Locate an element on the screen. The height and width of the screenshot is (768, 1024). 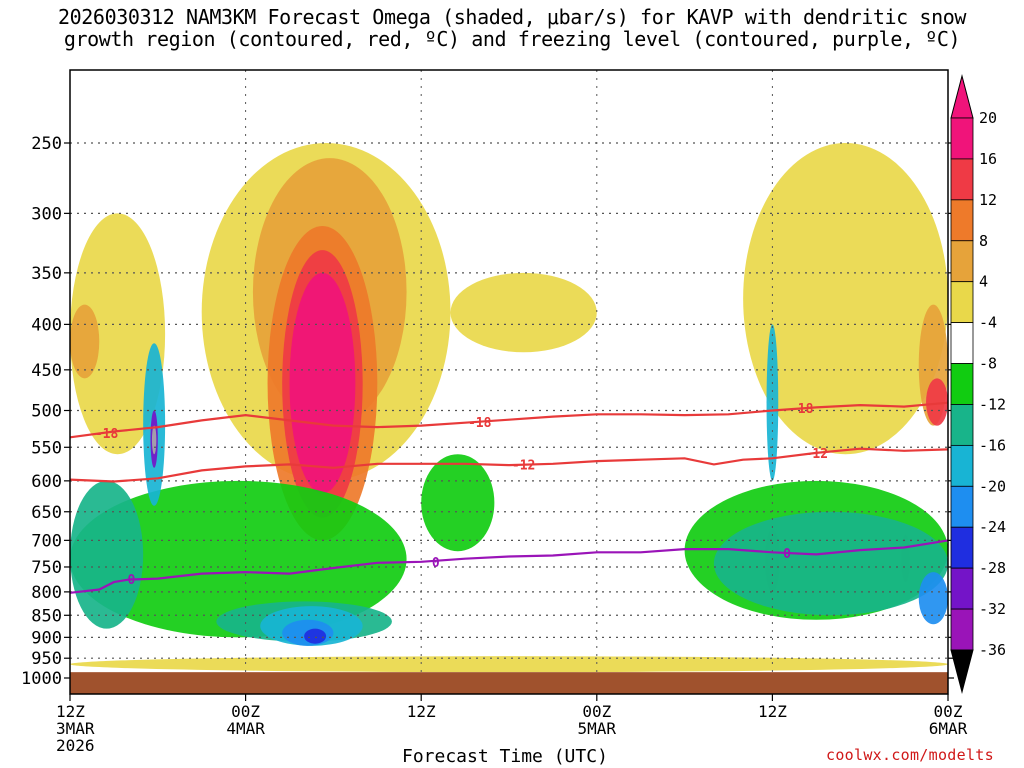
contour-label-dgz-minus18-0: -18 is located at coordinates (107, 434).